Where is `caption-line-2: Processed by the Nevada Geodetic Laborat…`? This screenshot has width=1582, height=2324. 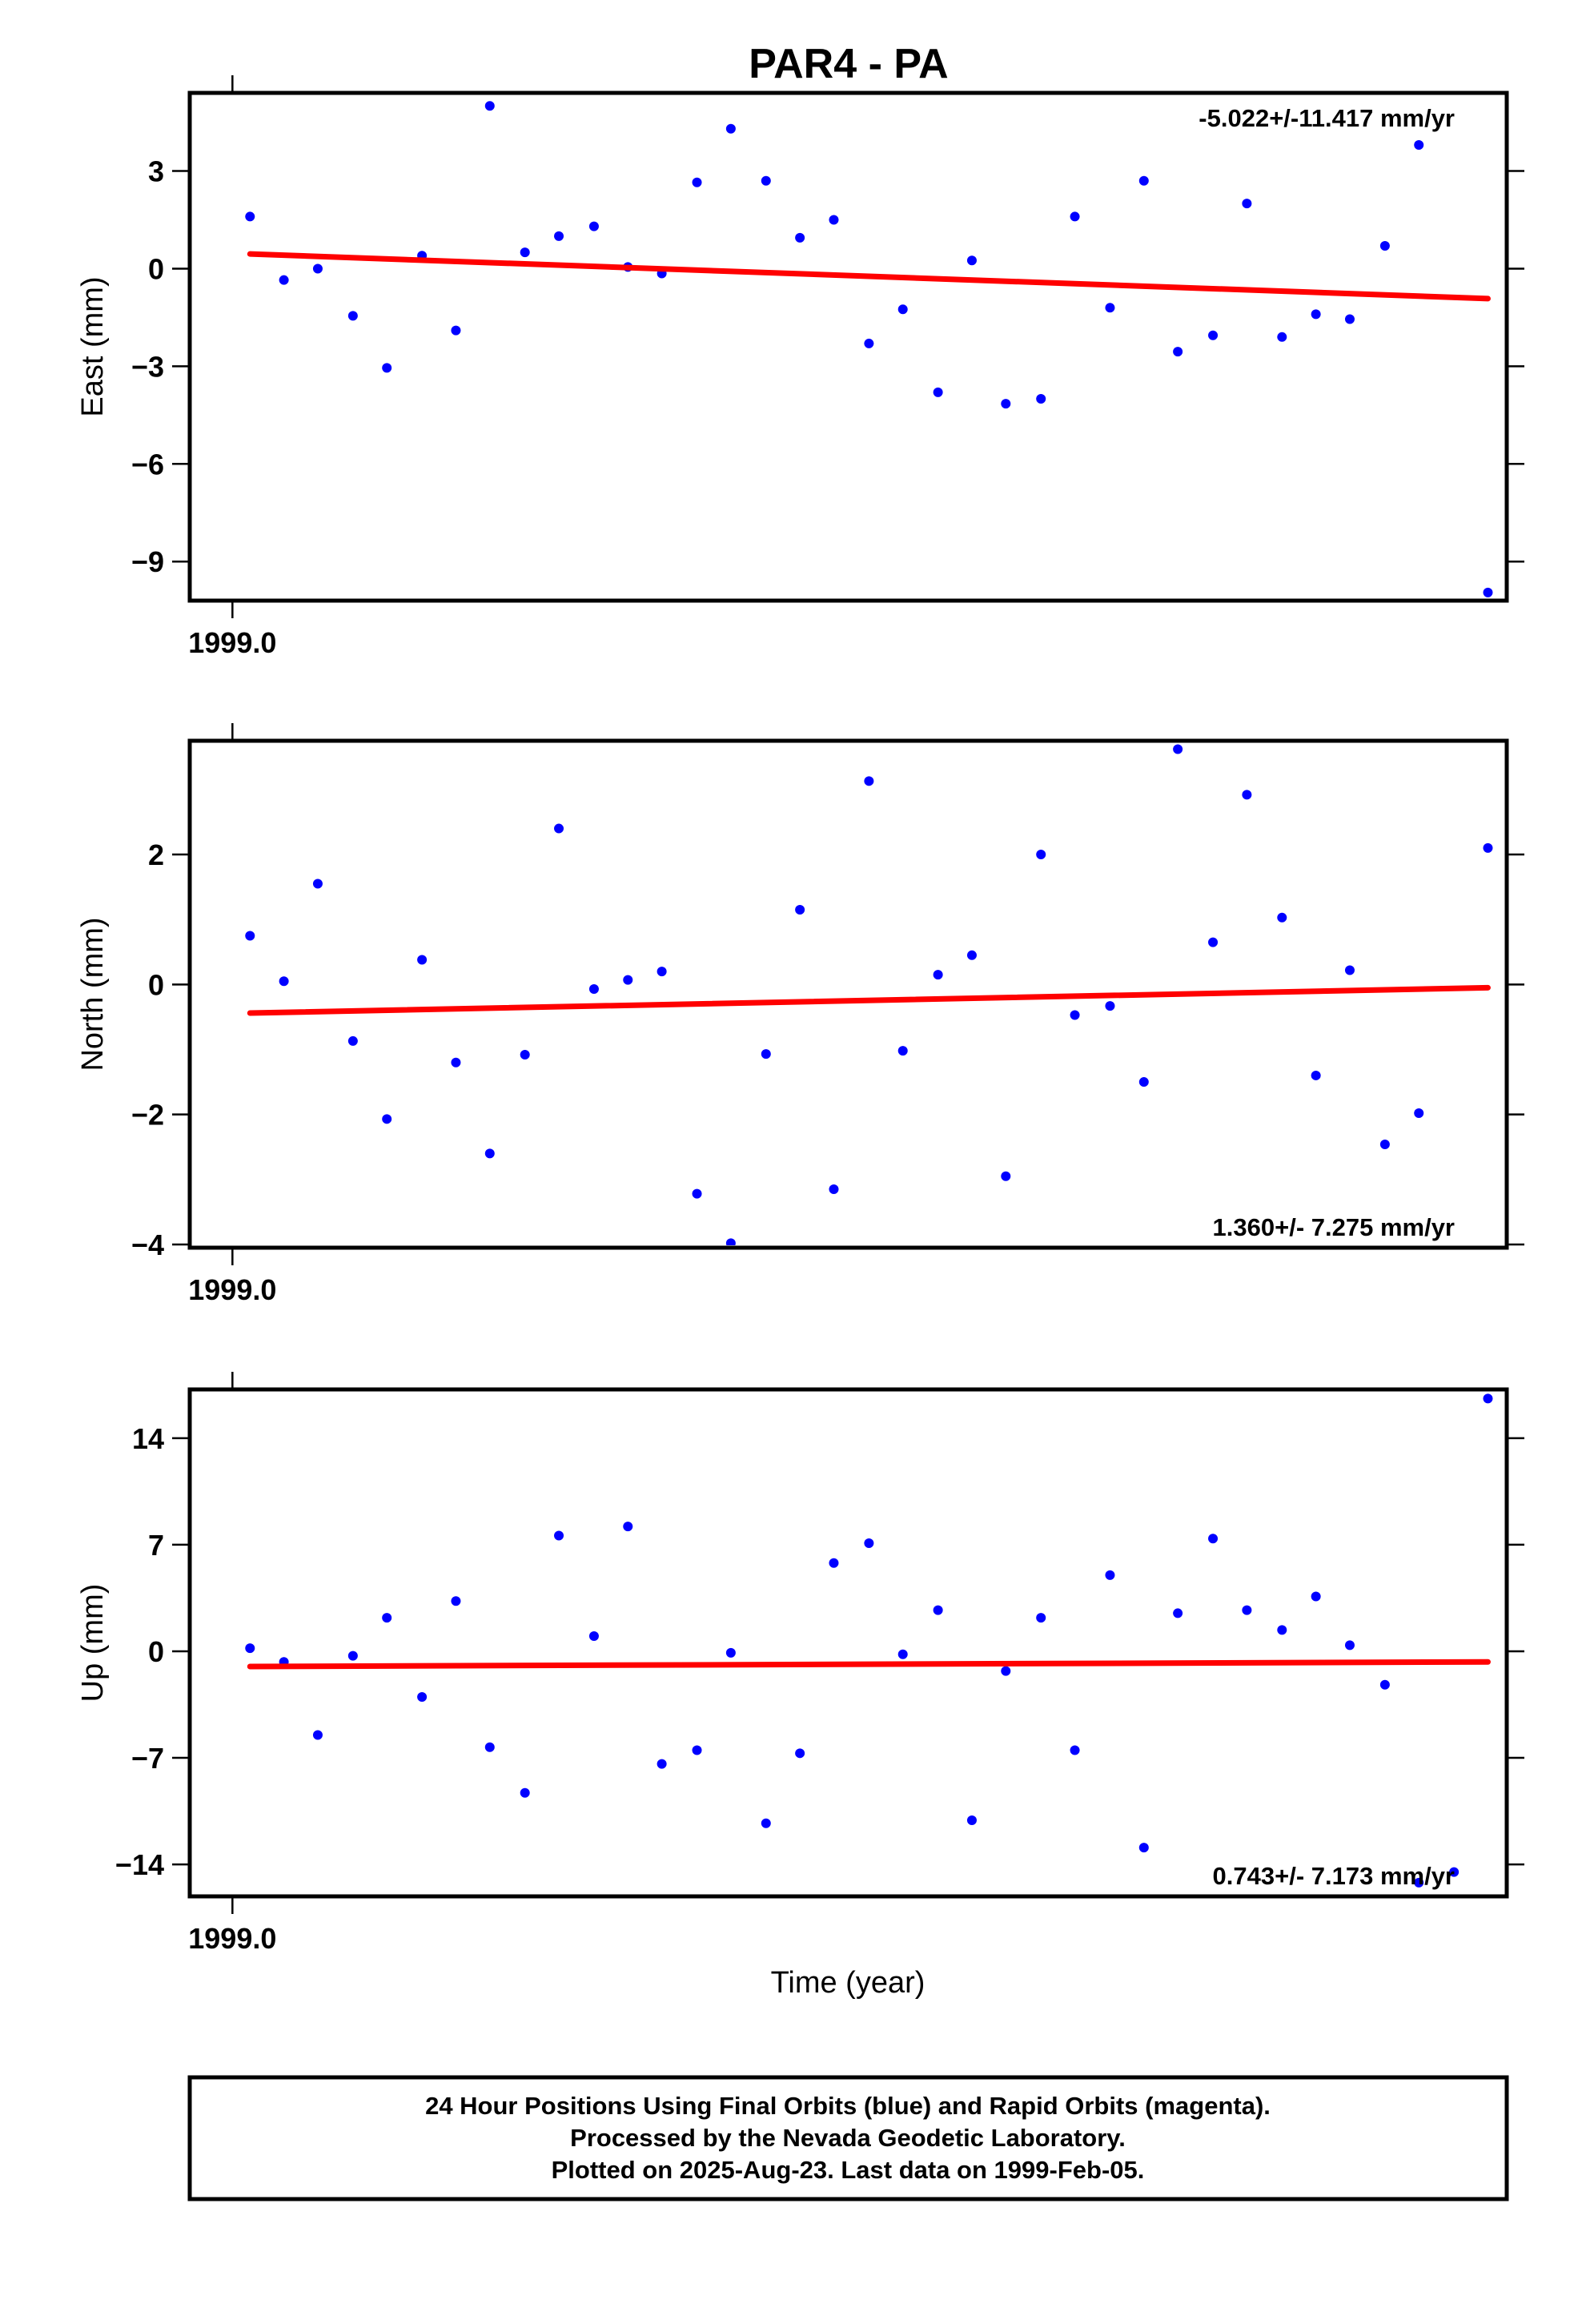 caption-line-2: Processed by the Nevada Geodetic Laborat… is located at coordinates (848, 2138).